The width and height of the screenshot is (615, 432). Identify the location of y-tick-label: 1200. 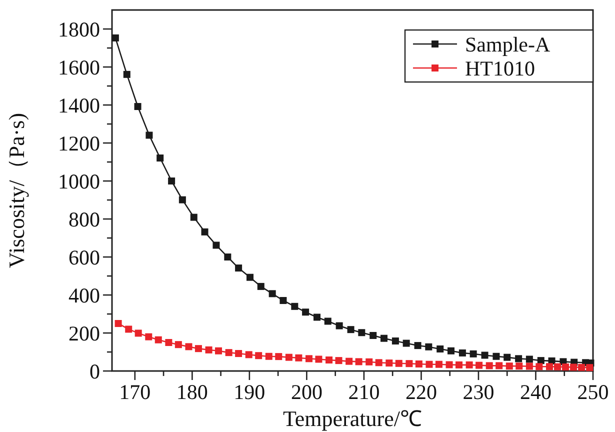
(79, 143).